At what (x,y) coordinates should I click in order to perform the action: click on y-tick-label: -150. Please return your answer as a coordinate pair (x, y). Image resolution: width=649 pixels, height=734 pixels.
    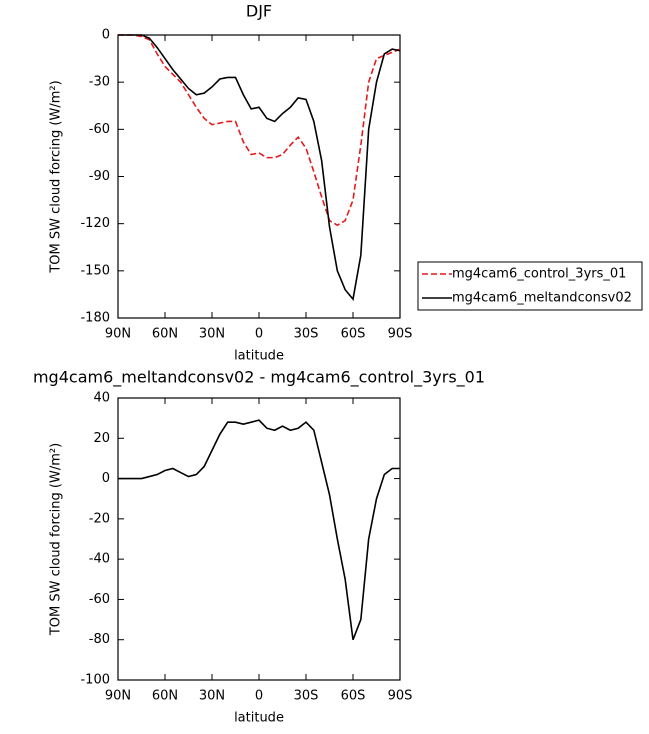
    Looking at the image, I should click on (95, 270).